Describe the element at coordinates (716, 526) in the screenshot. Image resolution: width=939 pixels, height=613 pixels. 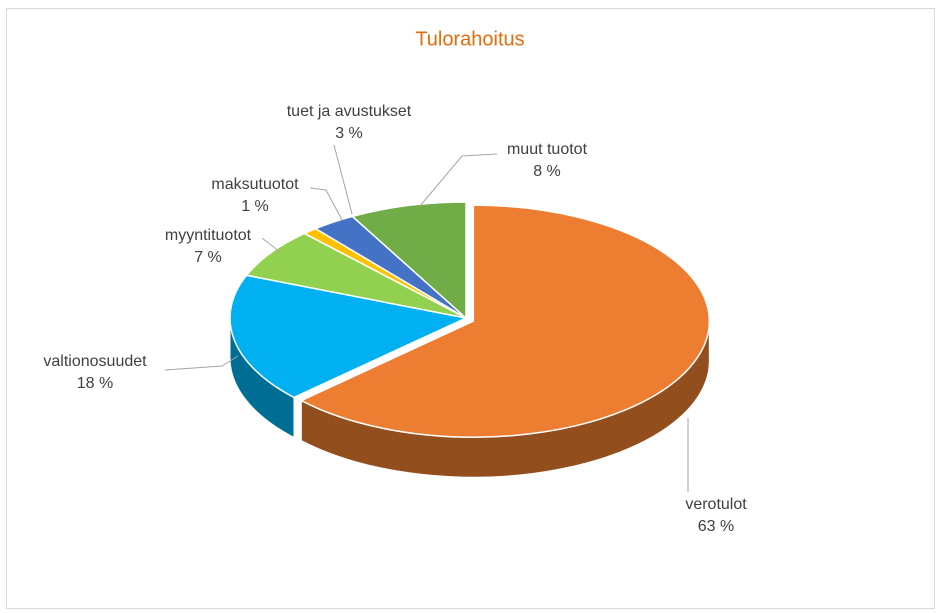
I see `value-label: 63 %` at that location.